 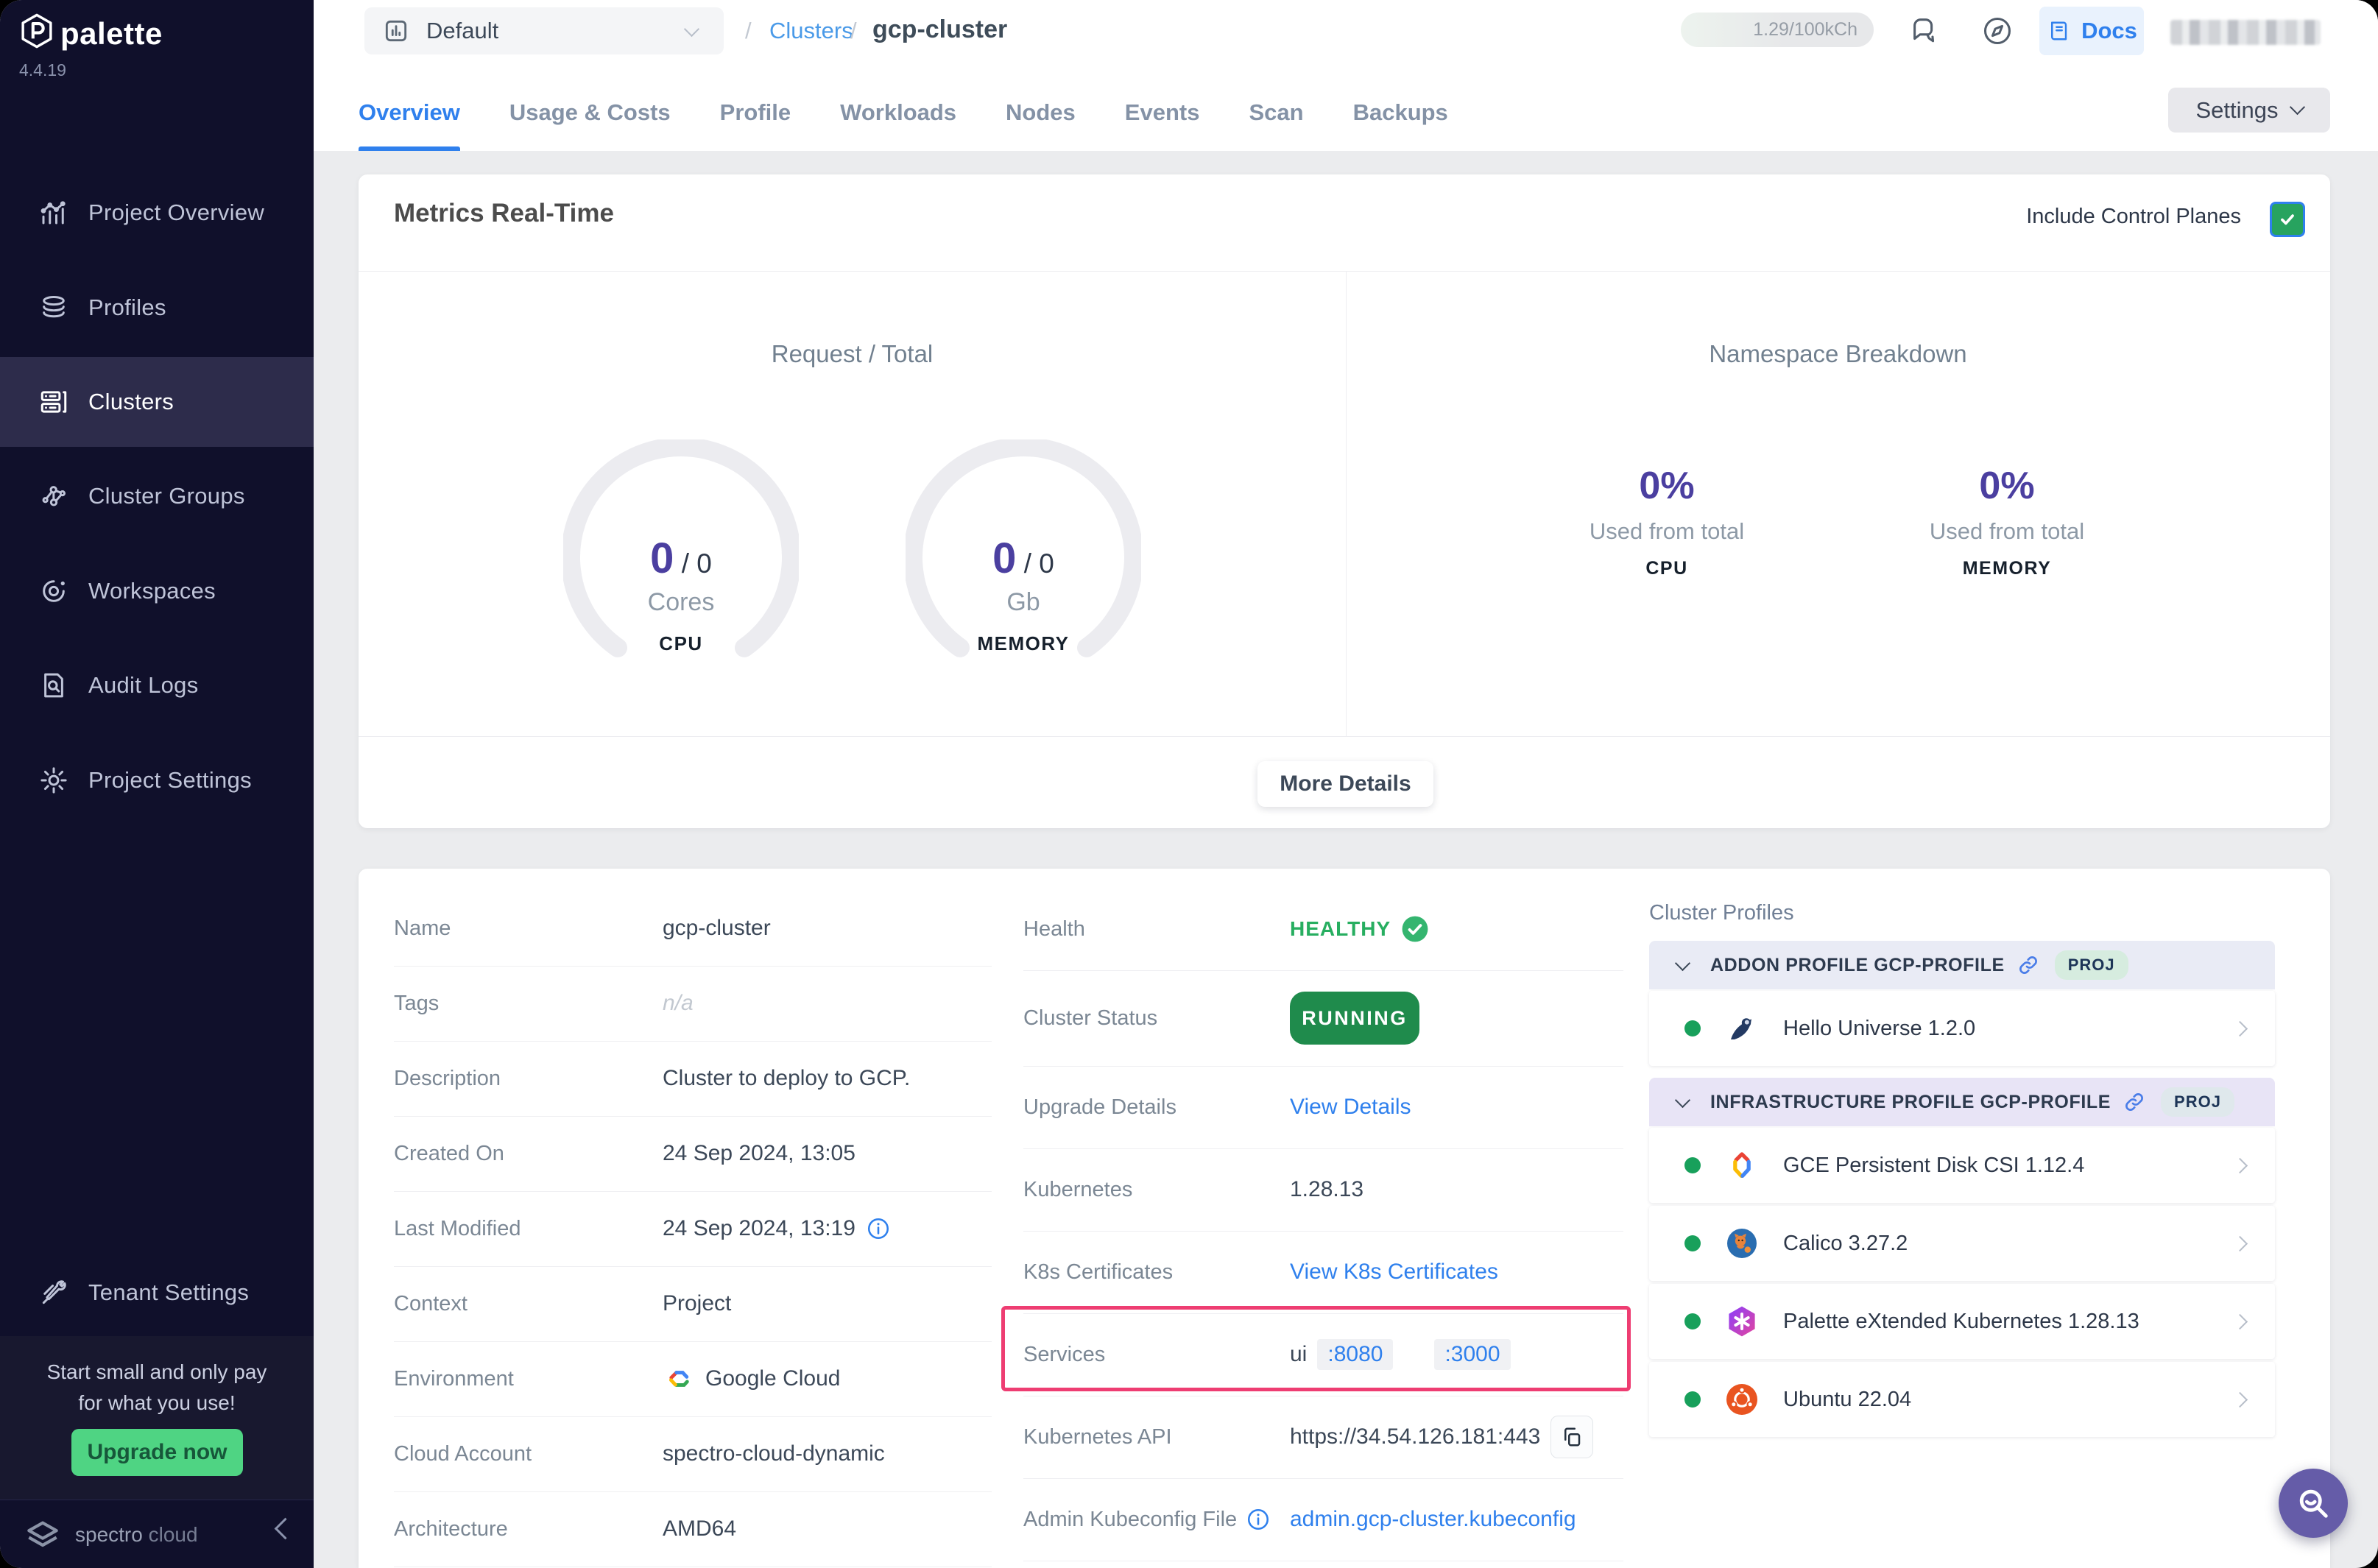 I want to click on sidebar-item-audit-logs: Audit Logs, so click(x=157, y=685).